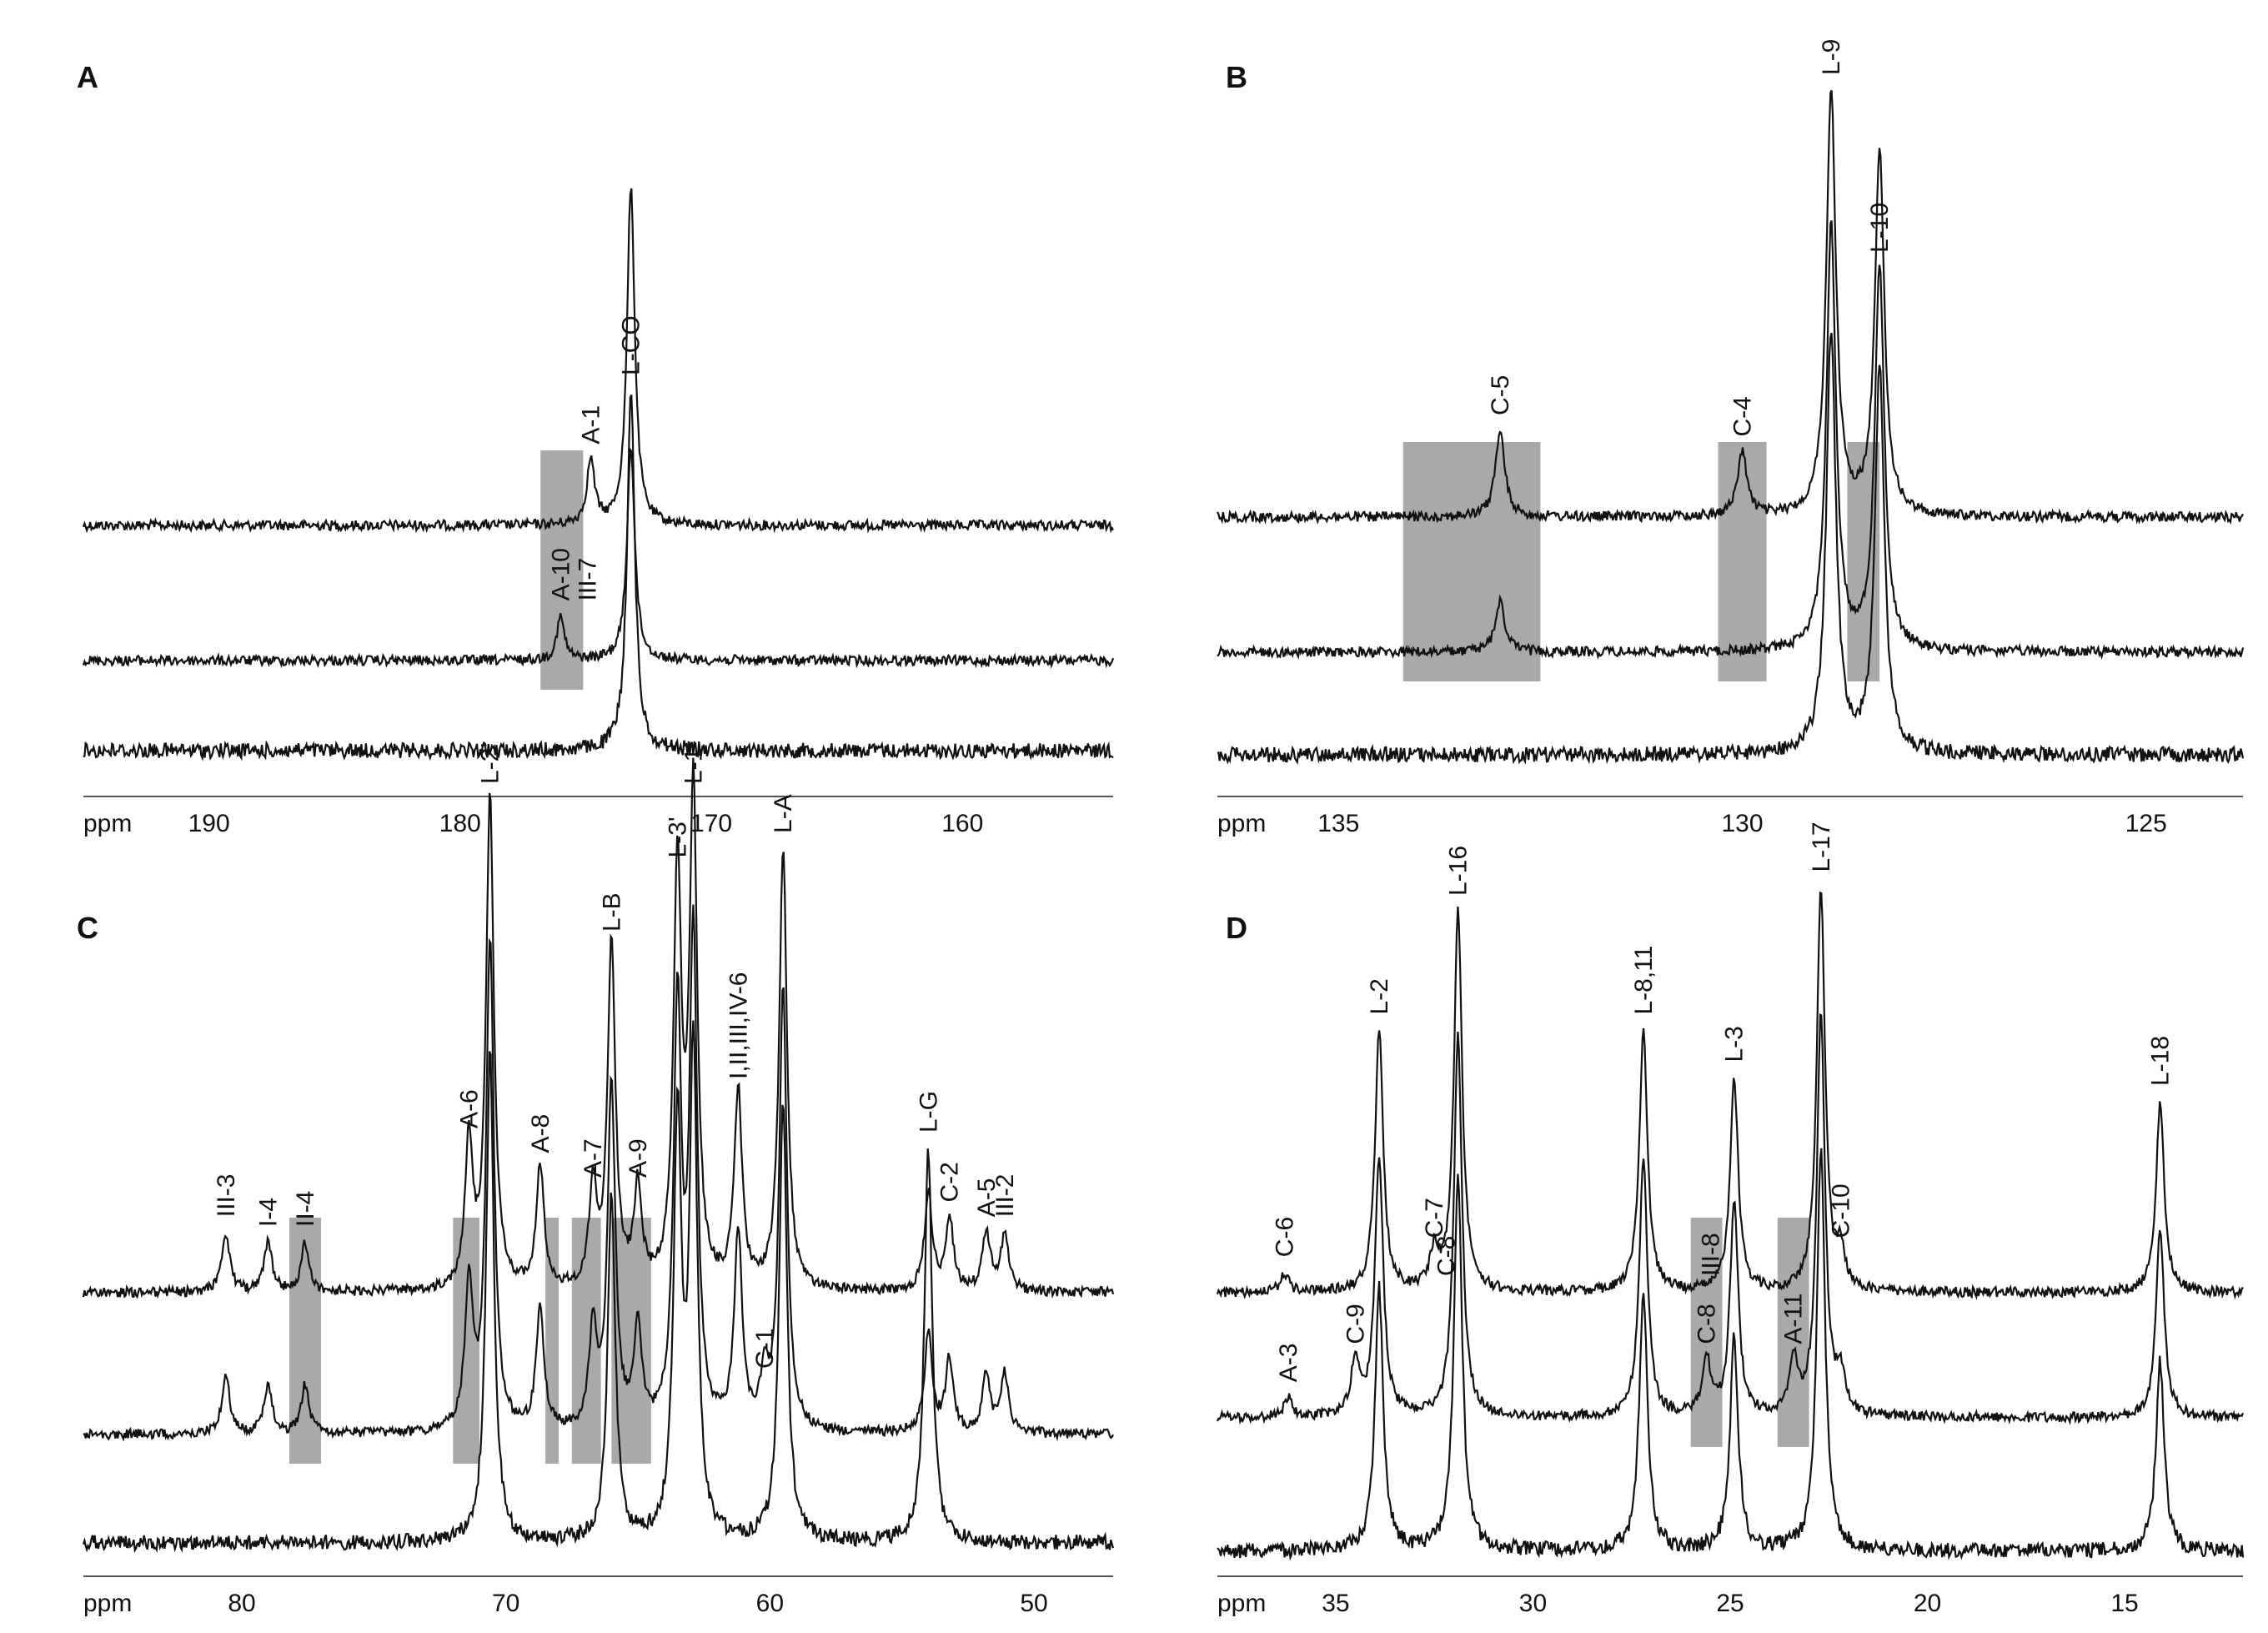 The height and width of the screenshot is (1633, 2268). I want to click on peak-label: A-1, so click(591, 425).